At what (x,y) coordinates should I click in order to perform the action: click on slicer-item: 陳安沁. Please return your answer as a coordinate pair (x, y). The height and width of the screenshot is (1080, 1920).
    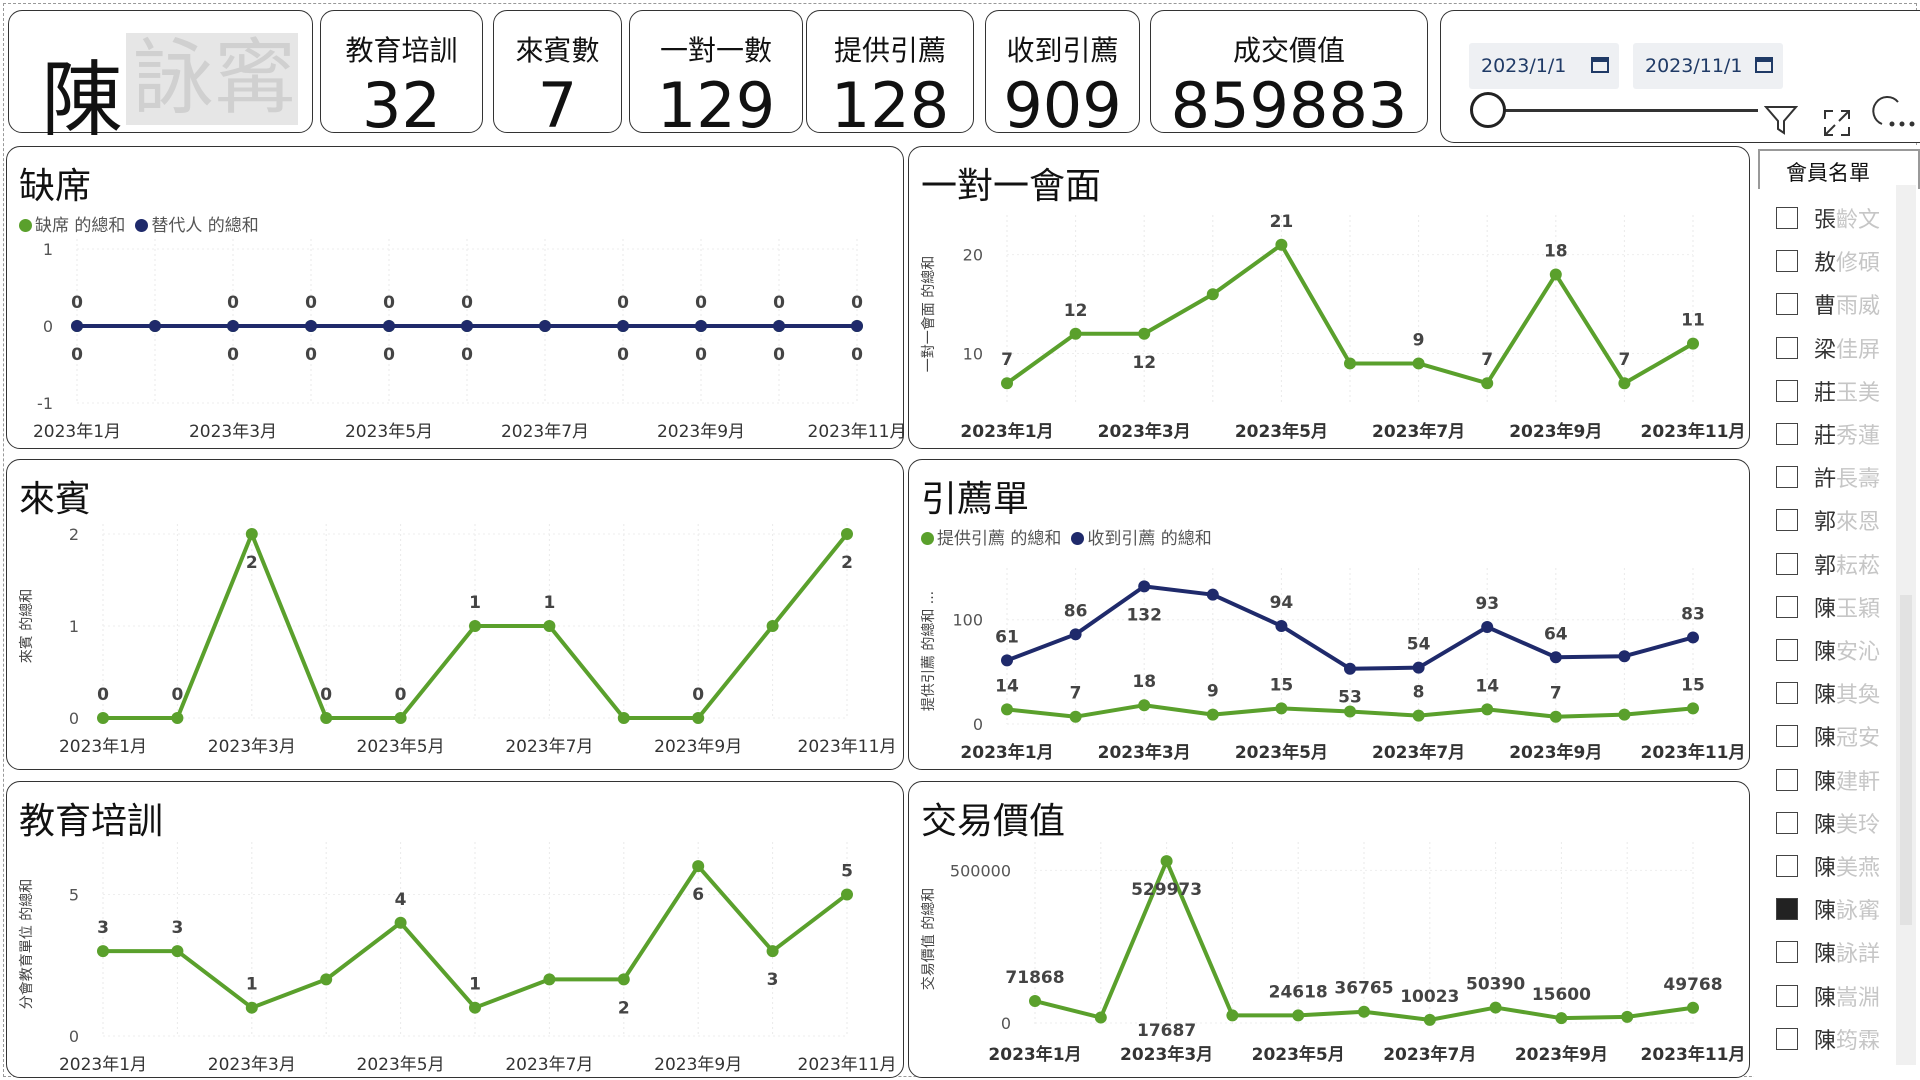
    Looking at the image, I should click on (1828, 650).